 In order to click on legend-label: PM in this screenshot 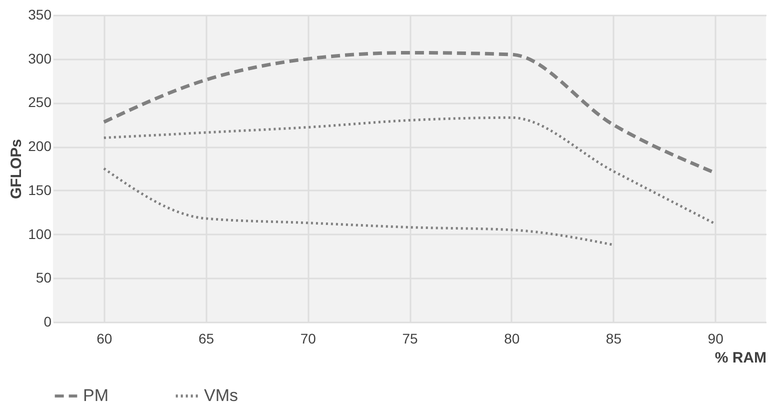, I will do `click(95, 395)`.